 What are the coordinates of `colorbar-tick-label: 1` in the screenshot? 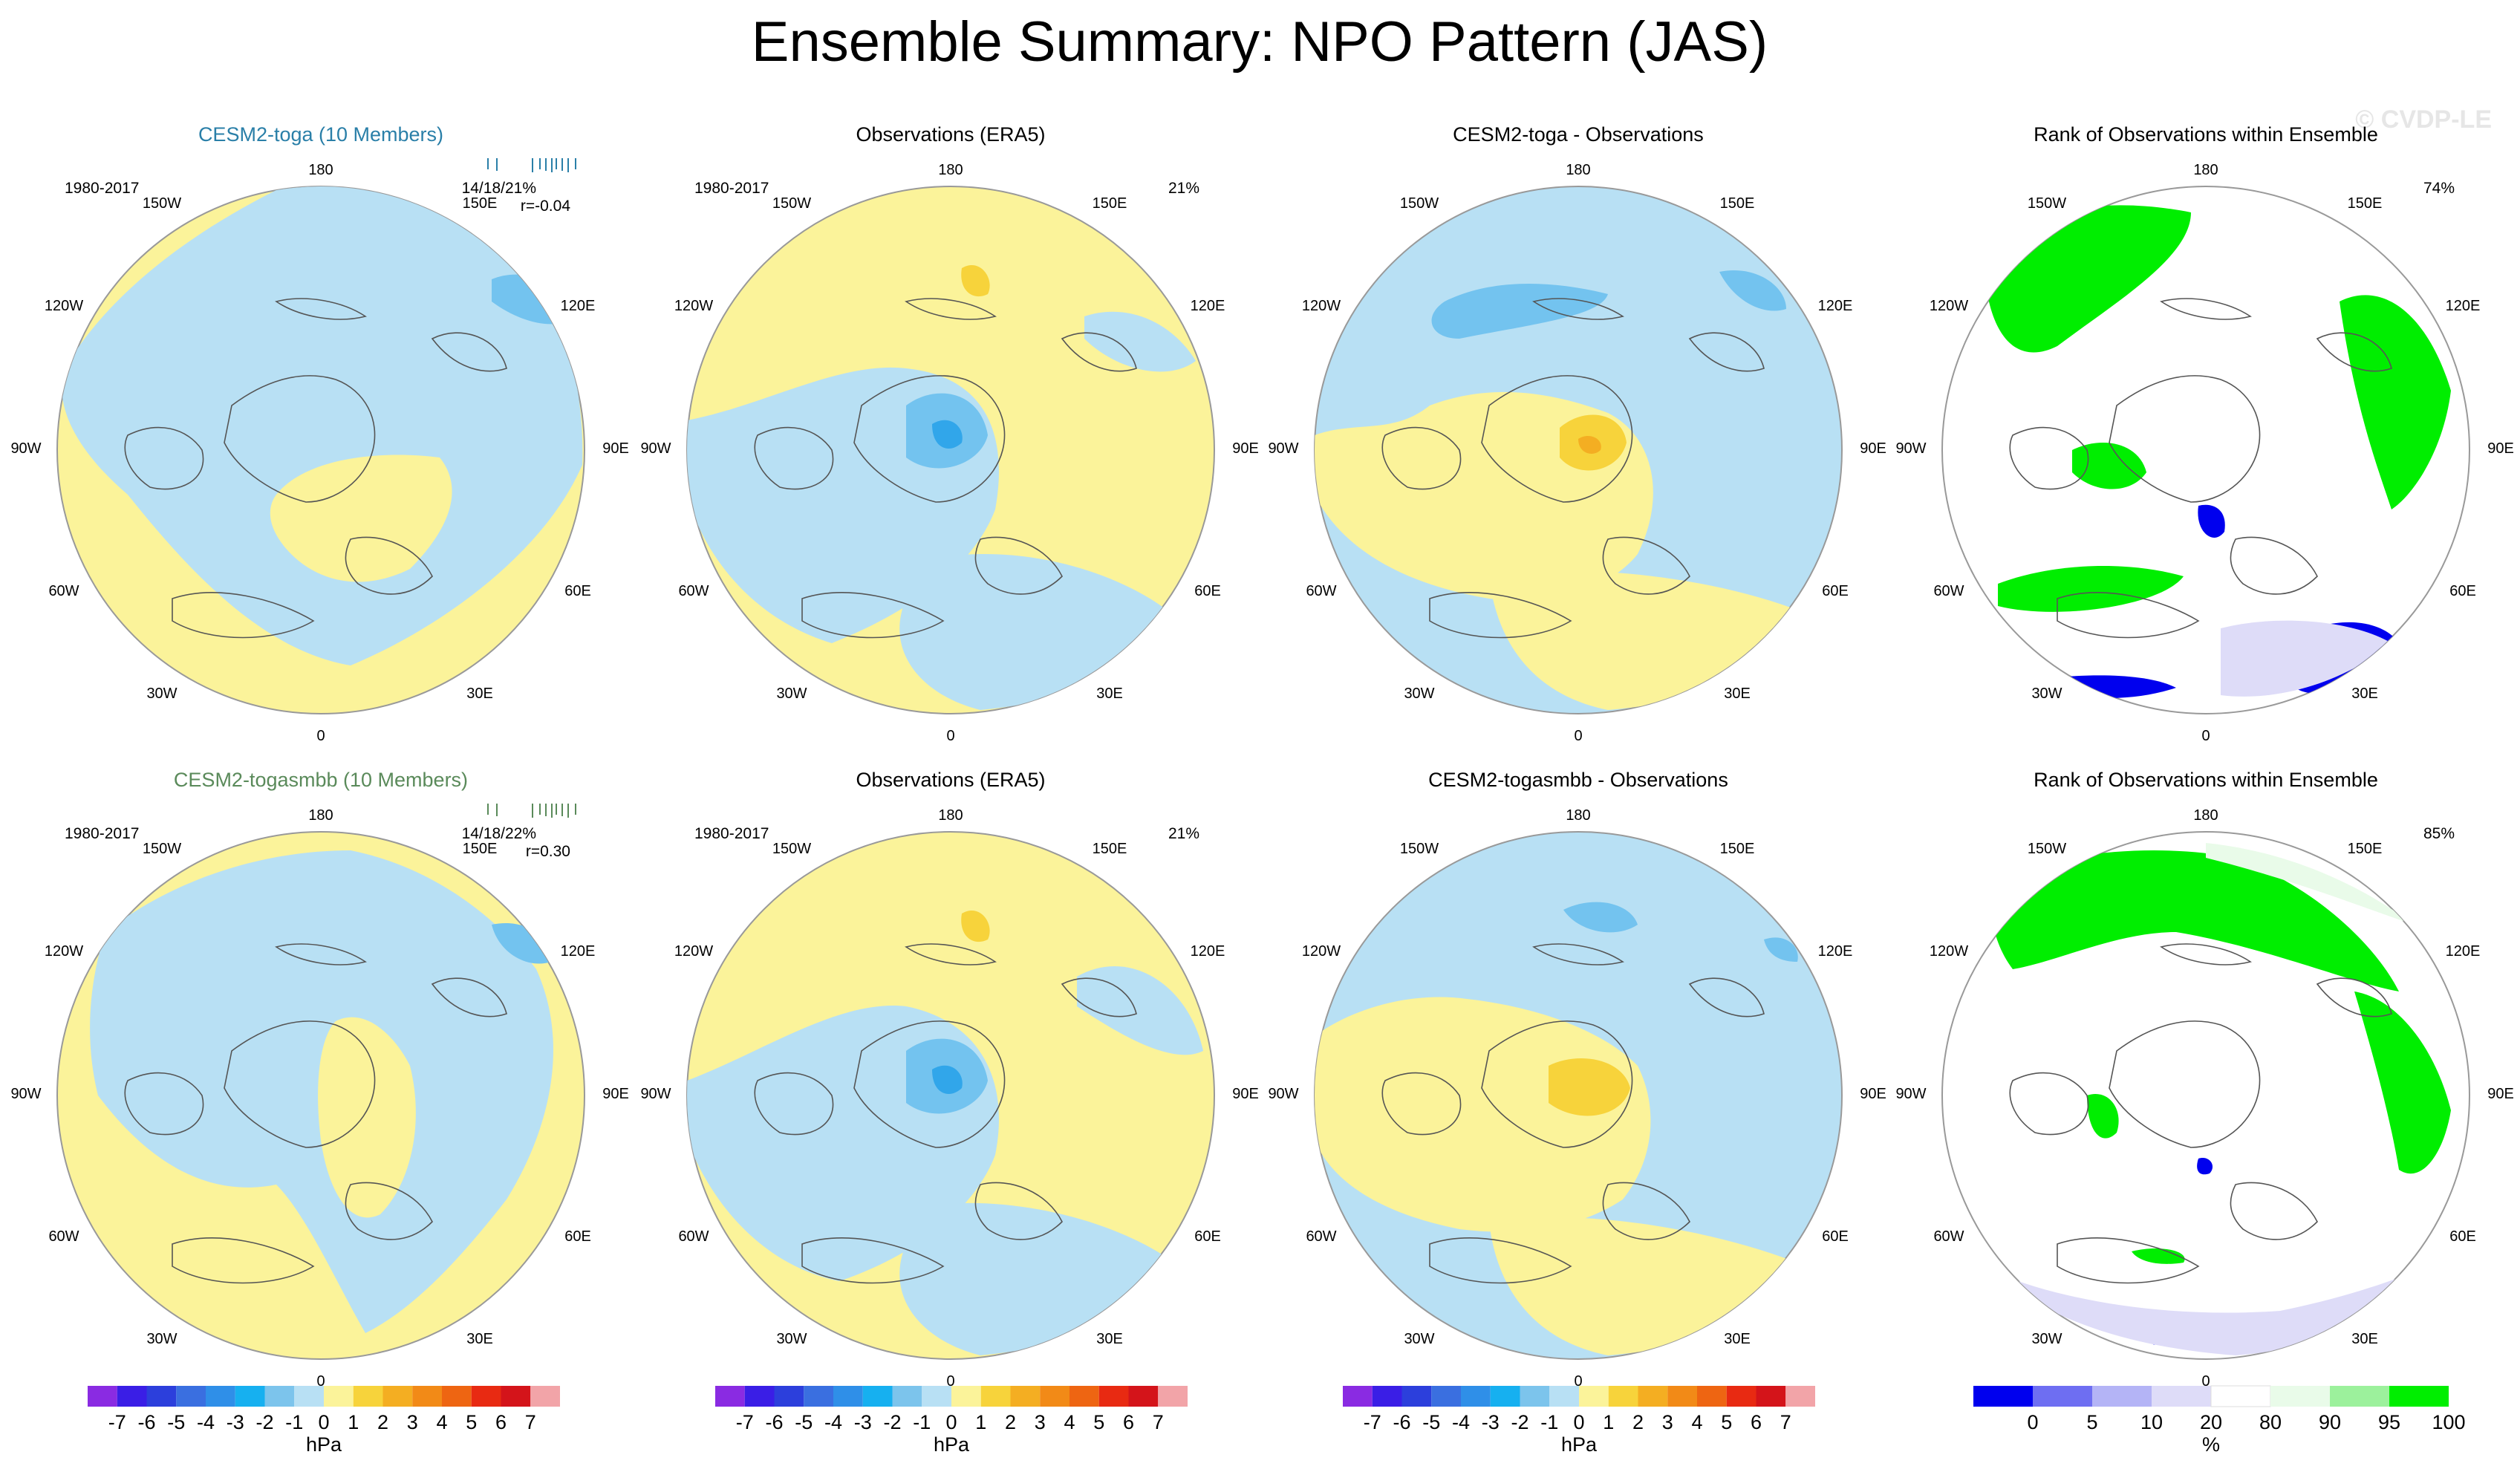 It's located at (981, 1422).